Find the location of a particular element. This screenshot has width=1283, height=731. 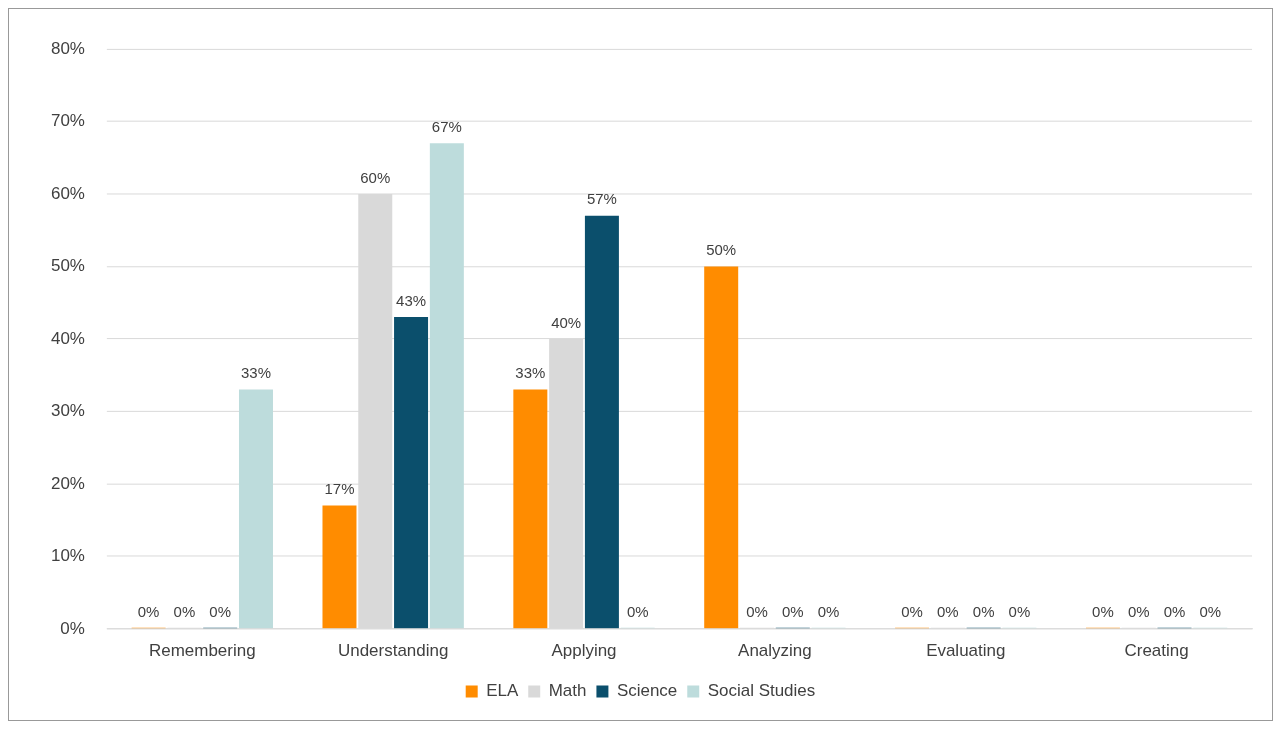

x-tick-label: Understanding is located at coordinates (393, 650).